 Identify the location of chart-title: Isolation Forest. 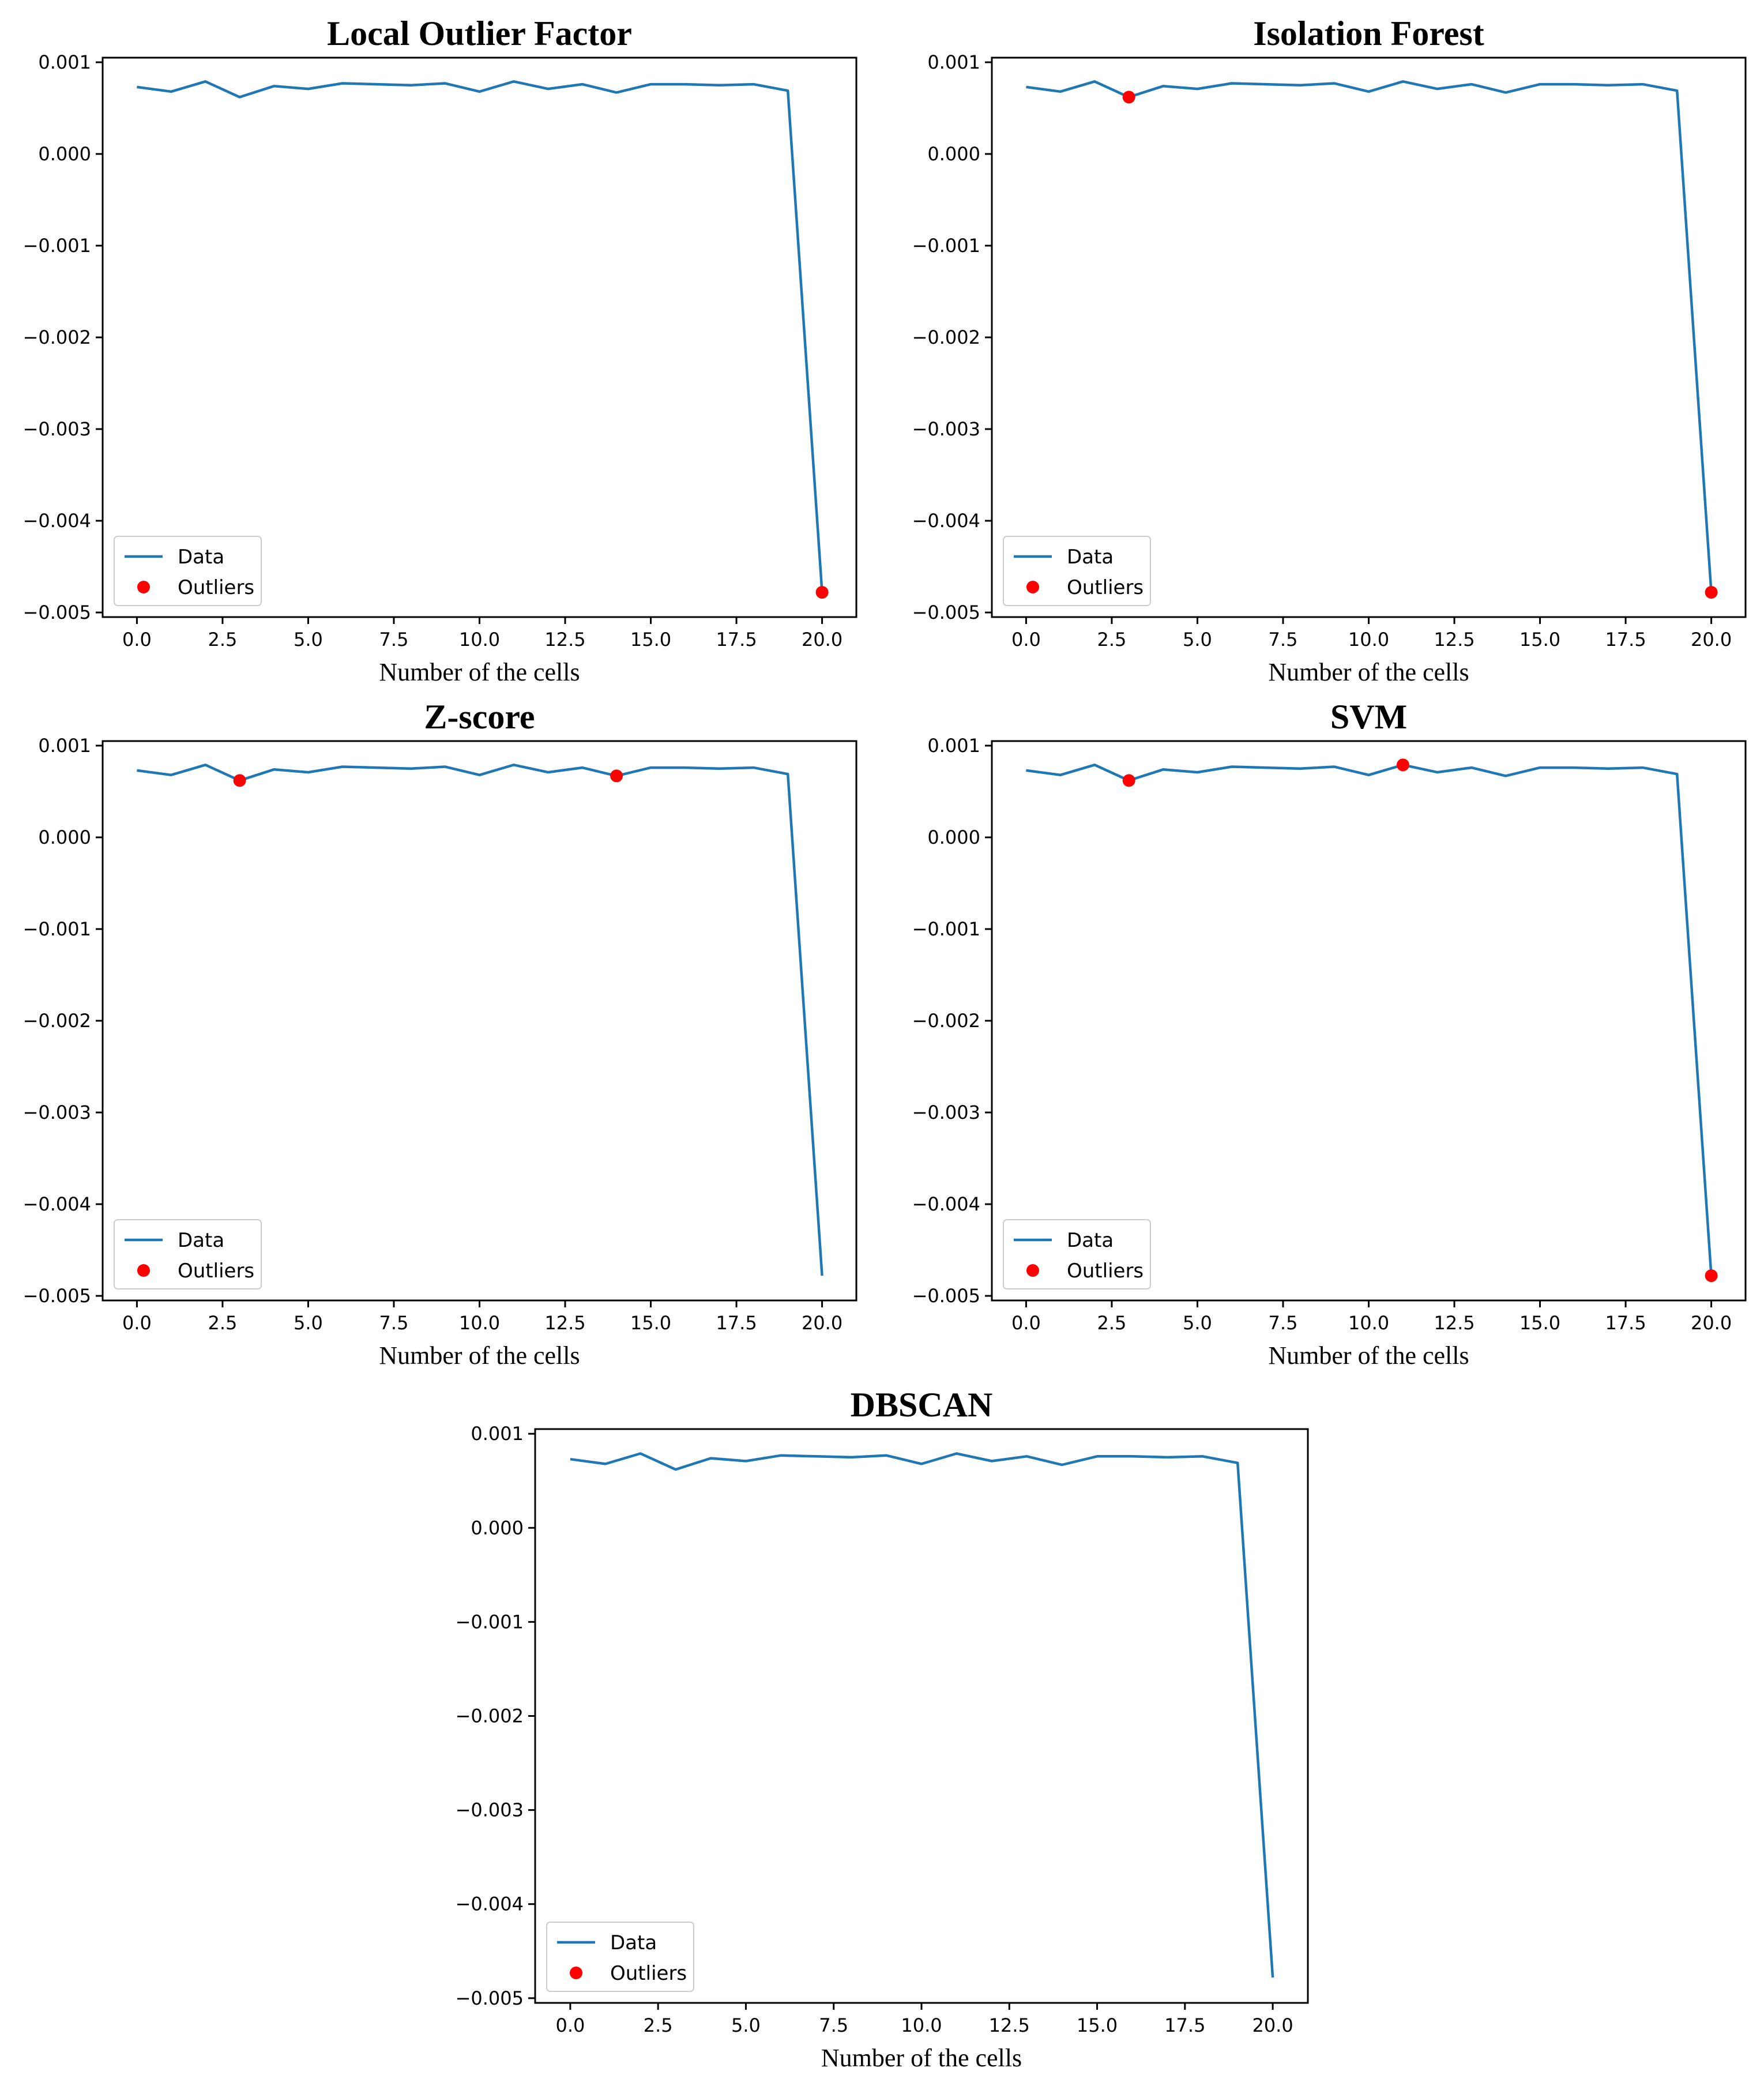
(1368, 33).